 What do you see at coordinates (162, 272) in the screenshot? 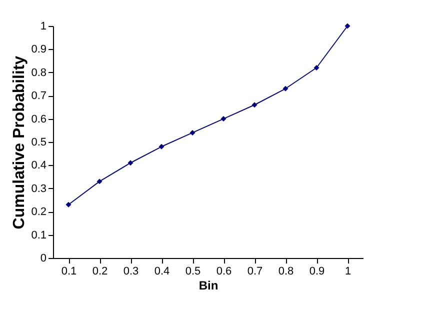
I see `x-tick-label: 0.4` at bounding box center [162, 272].